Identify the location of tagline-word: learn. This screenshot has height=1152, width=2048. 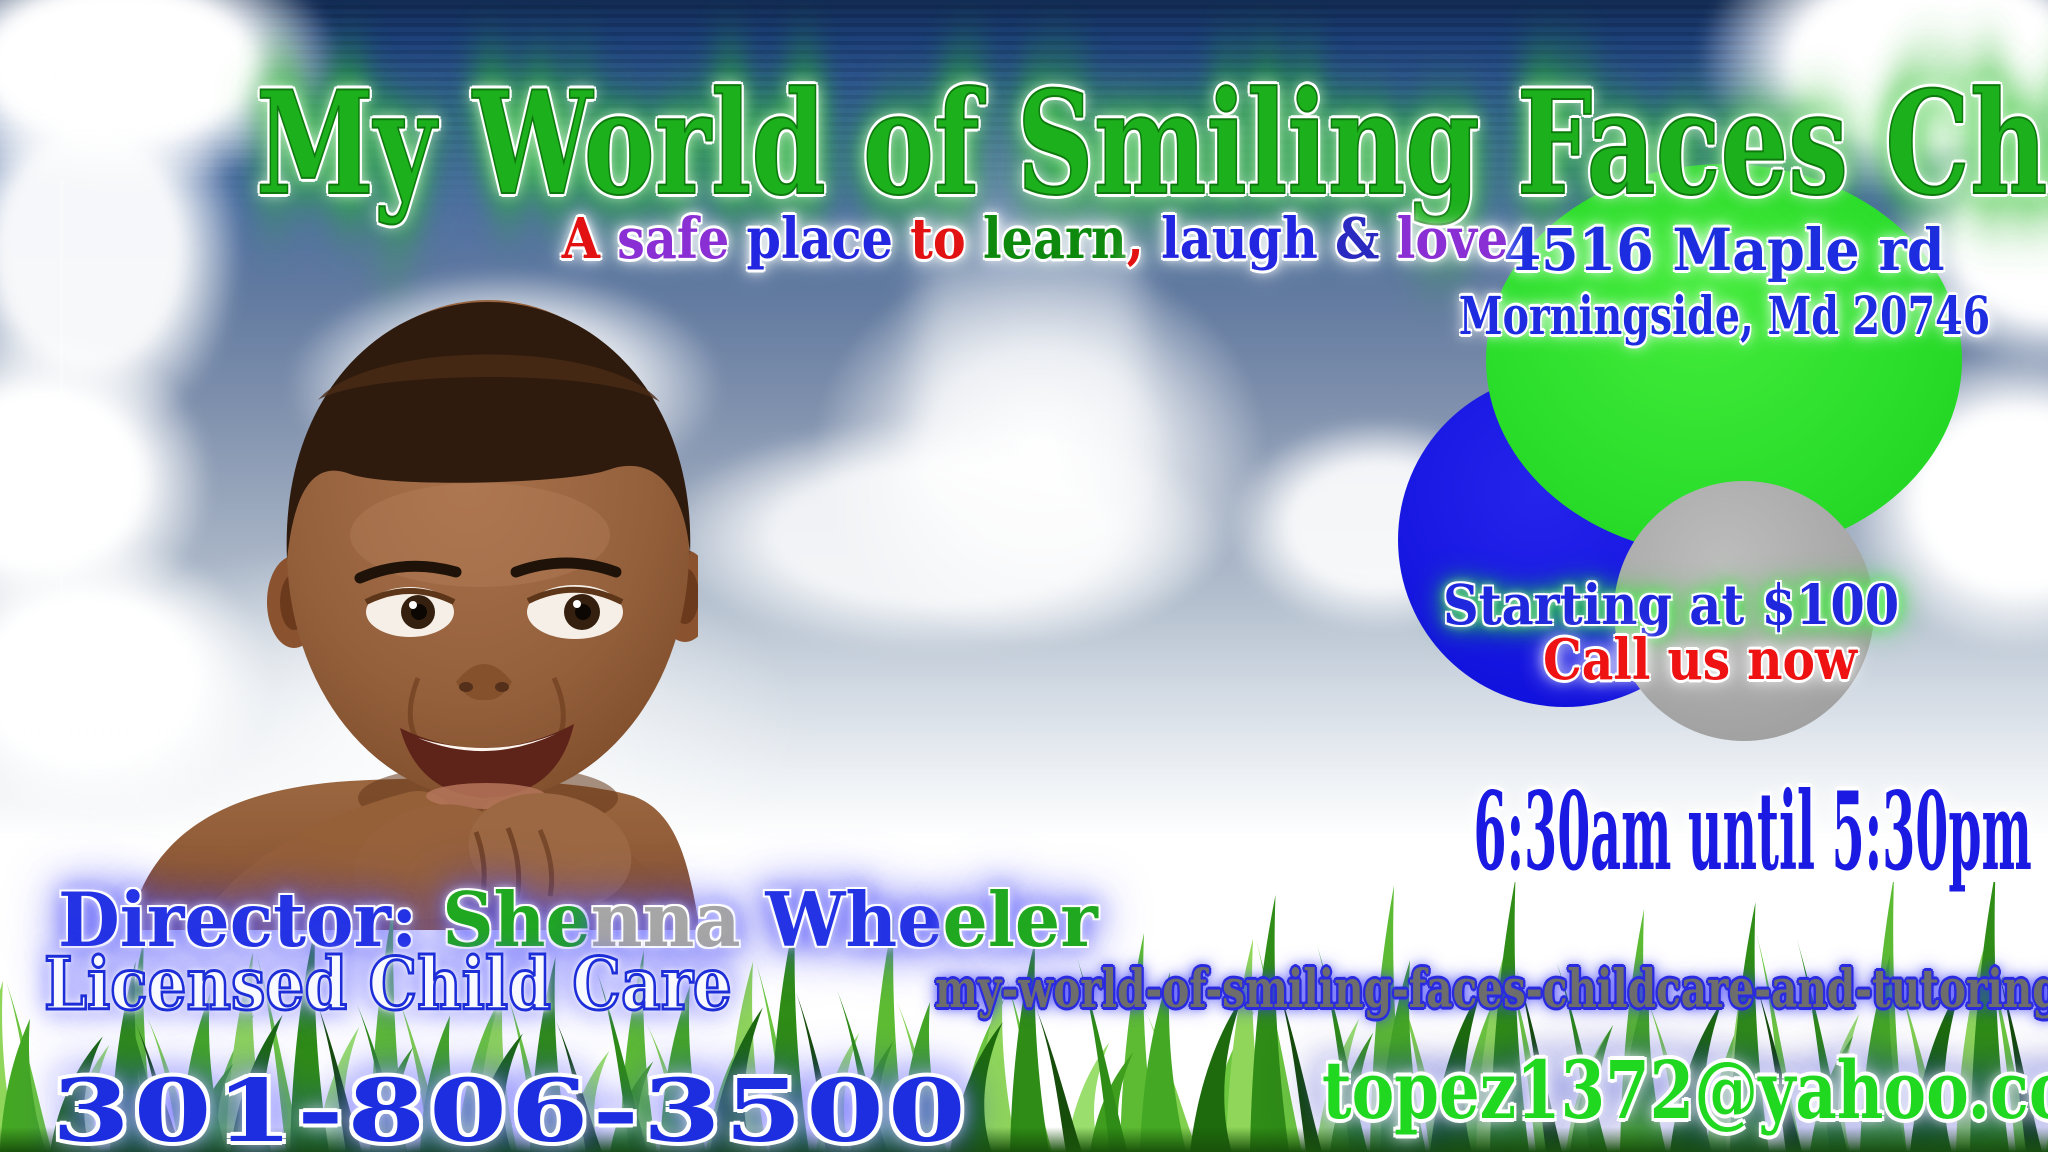
(1054, 239).